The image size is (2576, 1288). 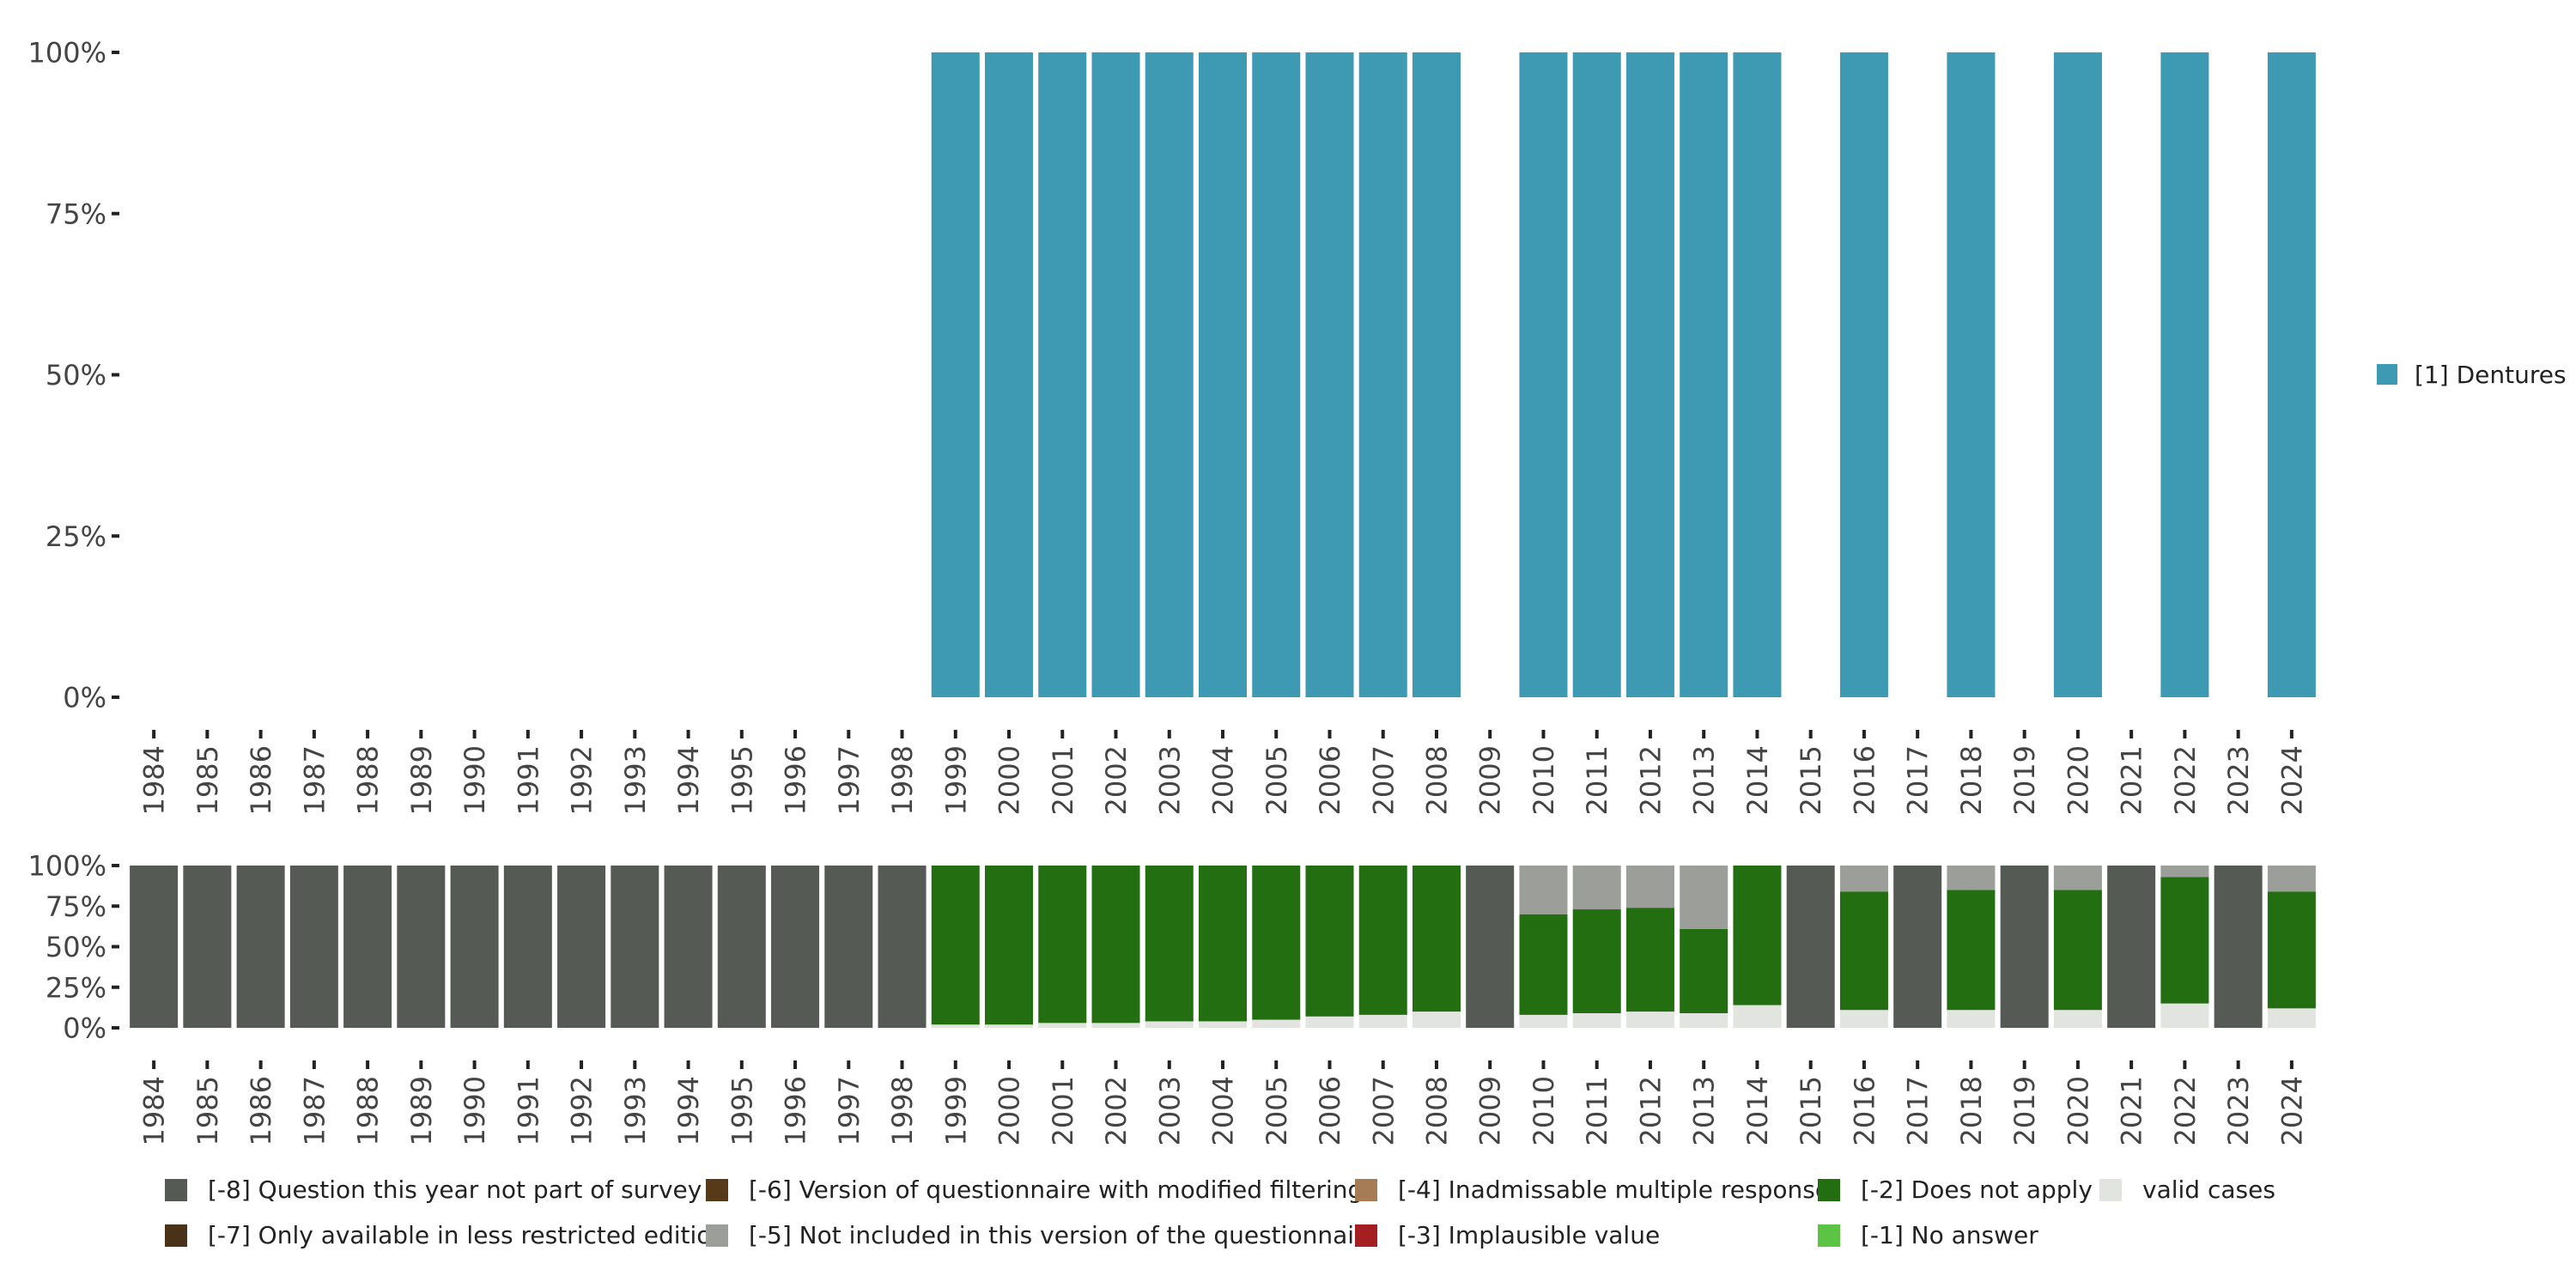 I want to click on x-tick-label: 2004, so click(x=1224, y=780).